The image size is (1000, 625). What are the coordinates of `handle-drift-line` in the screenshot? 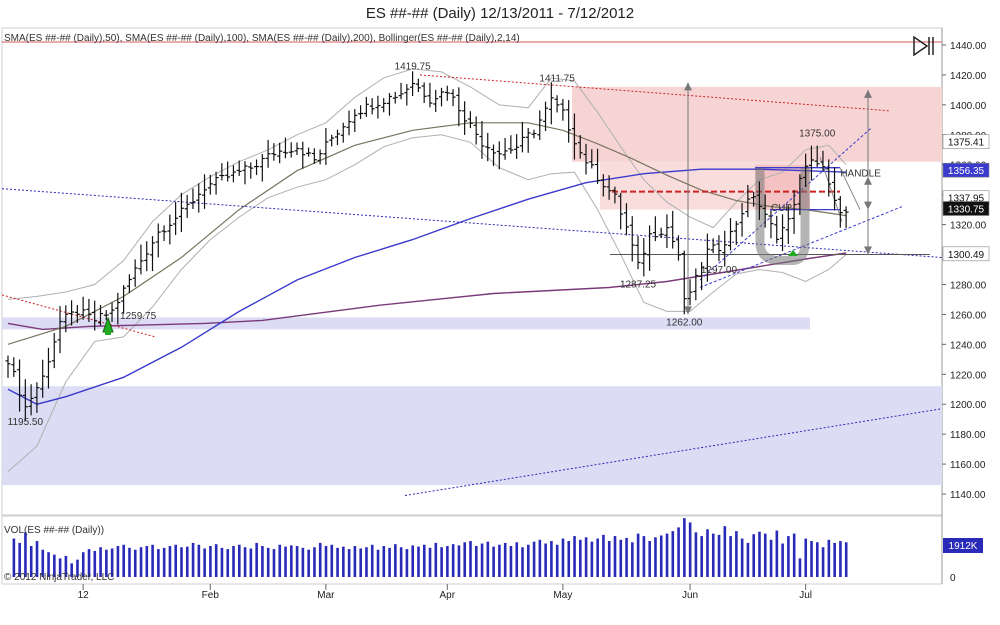 It's located at (831, 189).